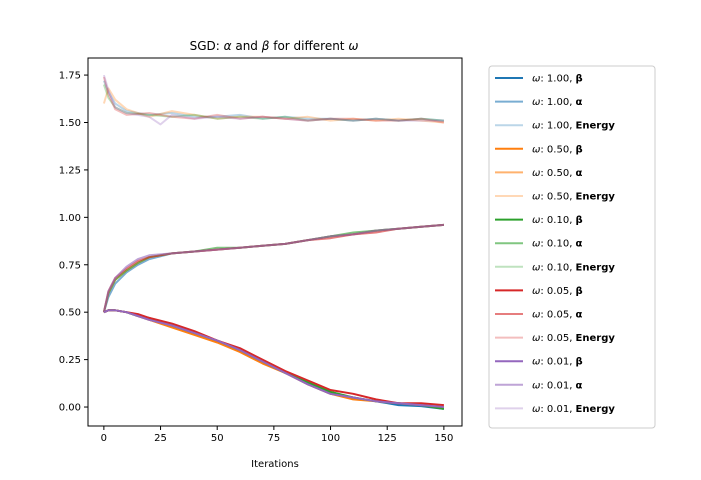 The height and width of the screenshot is (480, 701). I want to click on y-tick-label: 1.75, so click(70, 76).